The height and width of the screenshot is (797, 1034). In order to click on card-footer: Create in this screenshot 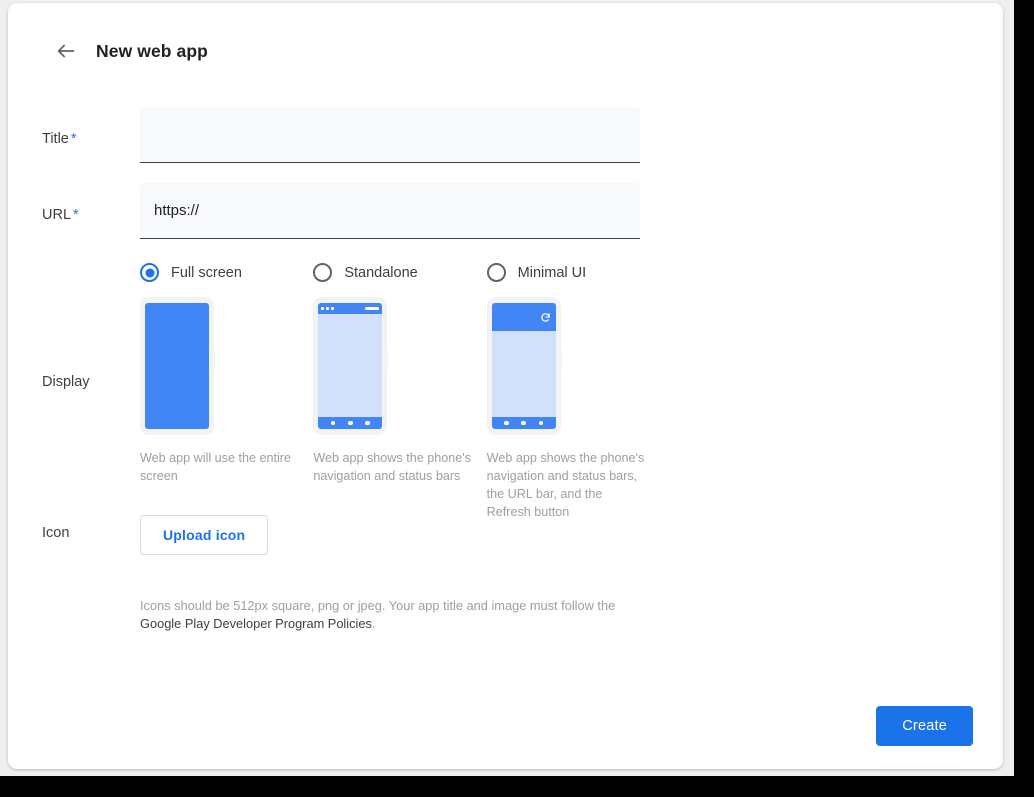, I will do `click(924, 726)`.